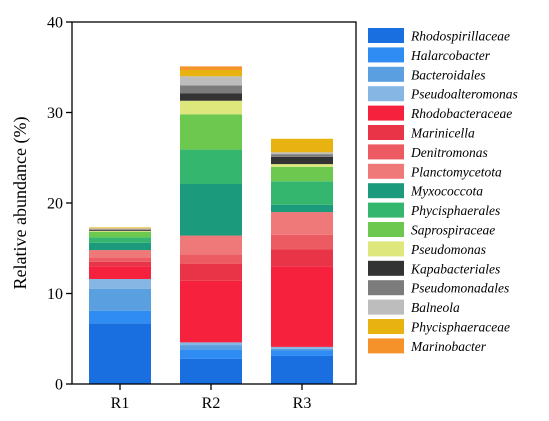  What do you see at coordinates (120, 246) in the screenshot?
I see `bar-segment-r1-myxococcota` at bounding box center [120, 246].